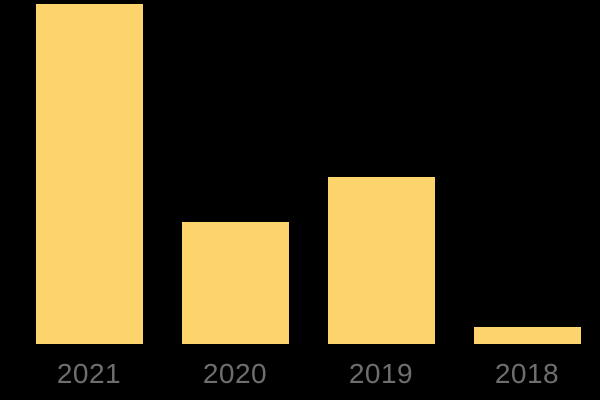  Describe the element at coordinates (89, 373) in the screenshot. I see `x-tick-label-2021: 2021` at that location.